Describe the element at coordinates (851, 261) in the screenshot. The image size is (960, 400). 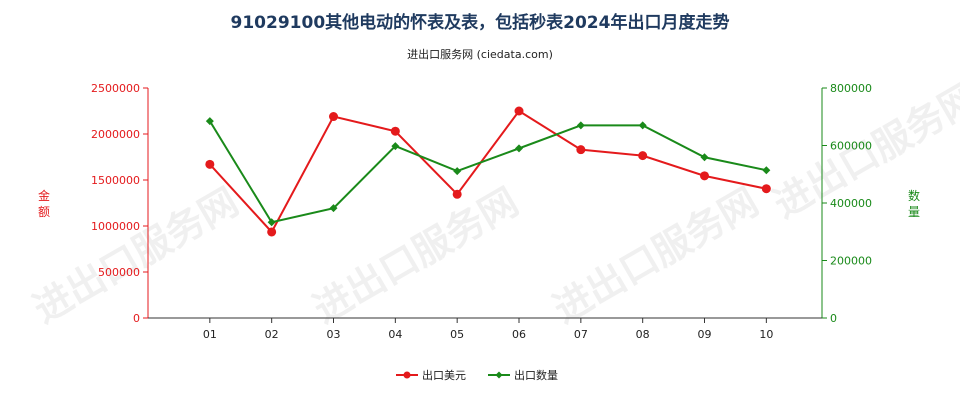
I see `right-axis-tick-label: 200000` at that location.